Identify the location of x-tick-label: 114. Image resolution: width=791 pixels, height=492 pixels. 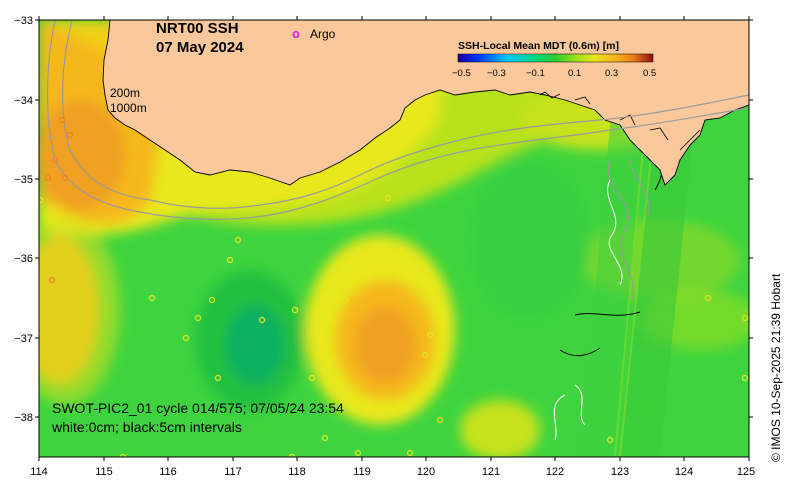
(39, 472).